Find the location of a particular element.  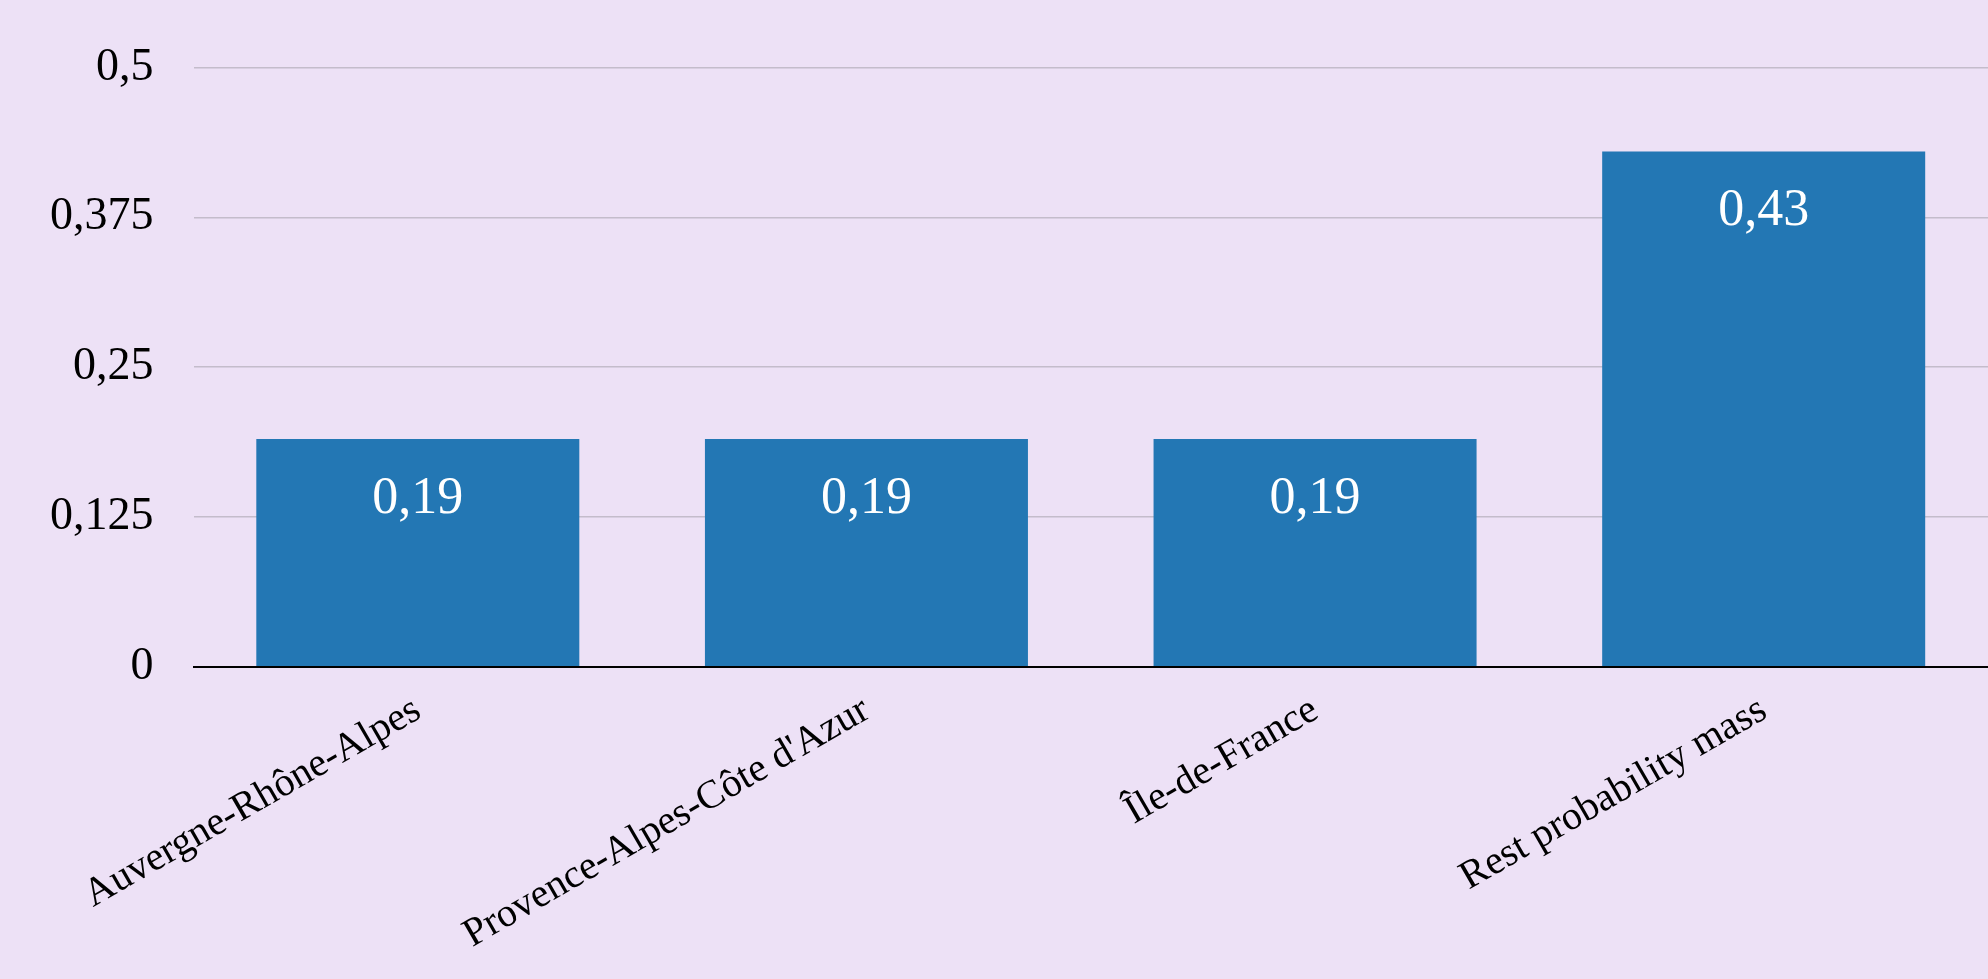

data-label: 0,43 is located at coordinates (1764, 208).